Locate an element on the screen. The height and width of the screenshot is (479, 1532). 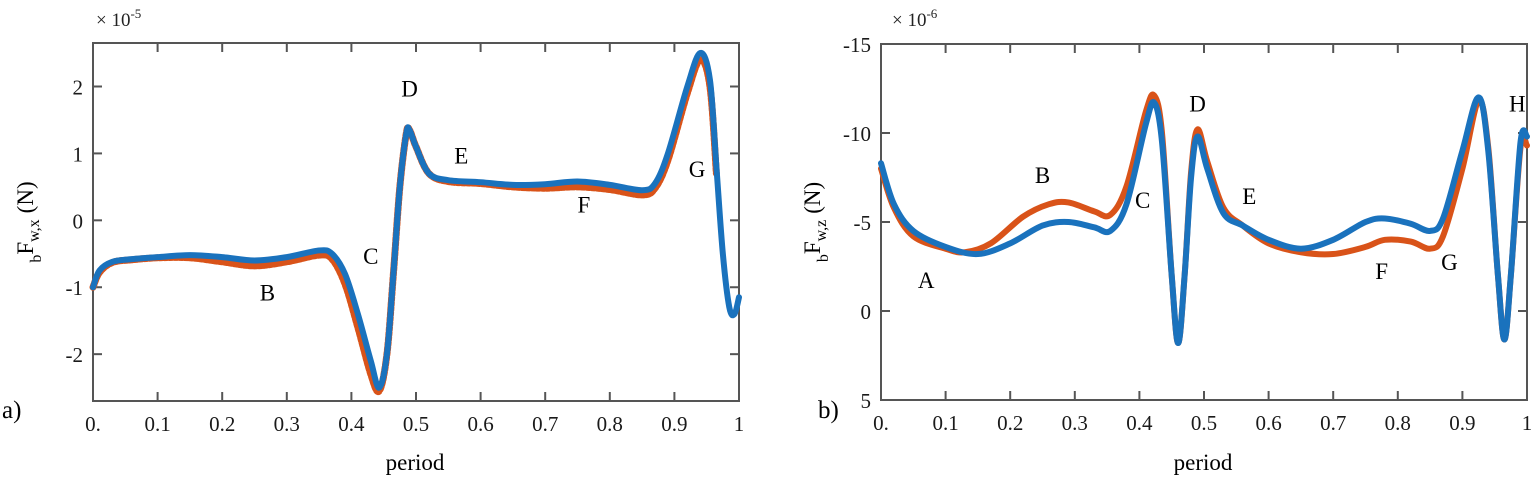
svg-text: bFw,x(N) is located at coordinates (29, 221).